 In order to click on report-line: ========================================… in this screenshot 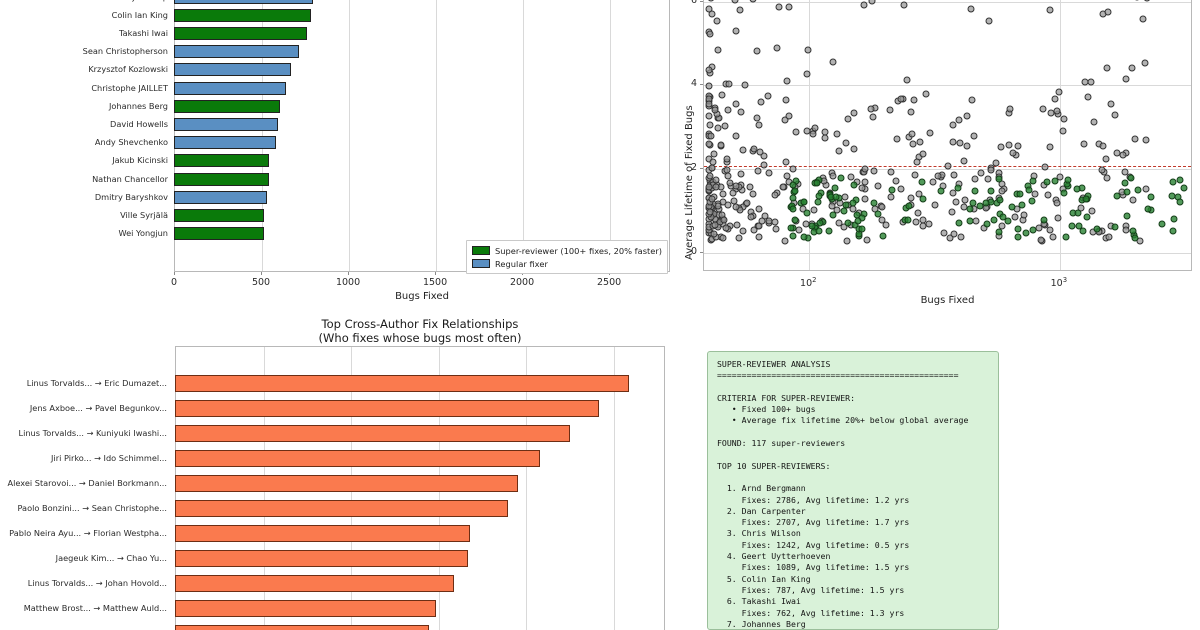, I will do `click(838, 375)`.